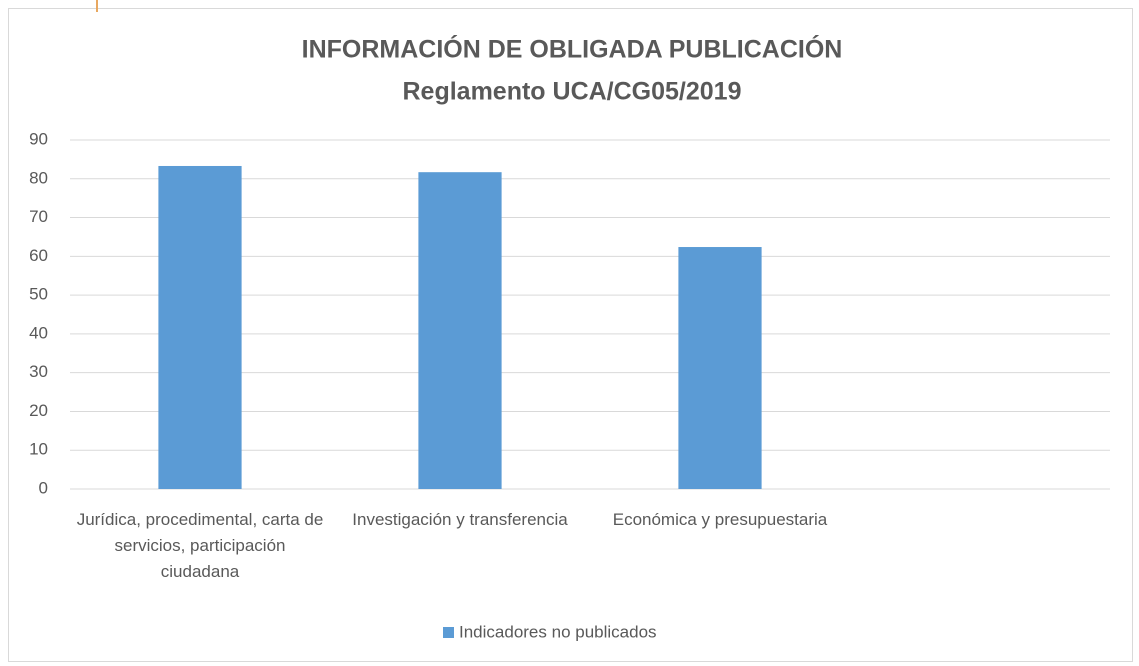  I want to click on y-tick-label: 20, so click(38, 410).